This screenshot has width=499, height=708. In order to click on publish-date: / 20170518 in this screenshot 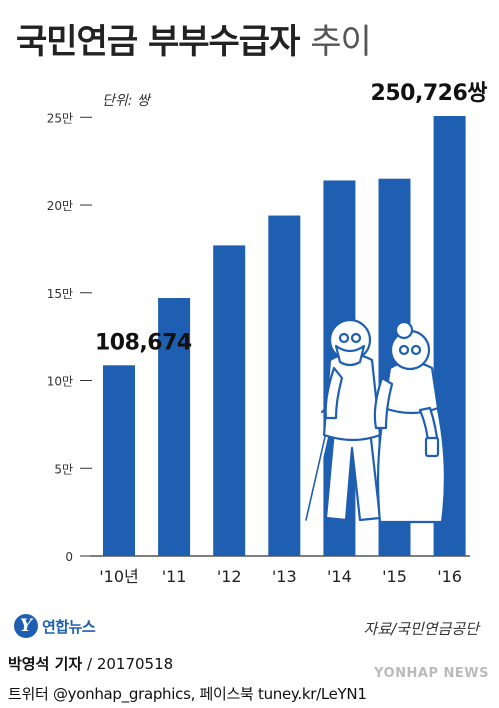, I will do `click(128, 664)`.